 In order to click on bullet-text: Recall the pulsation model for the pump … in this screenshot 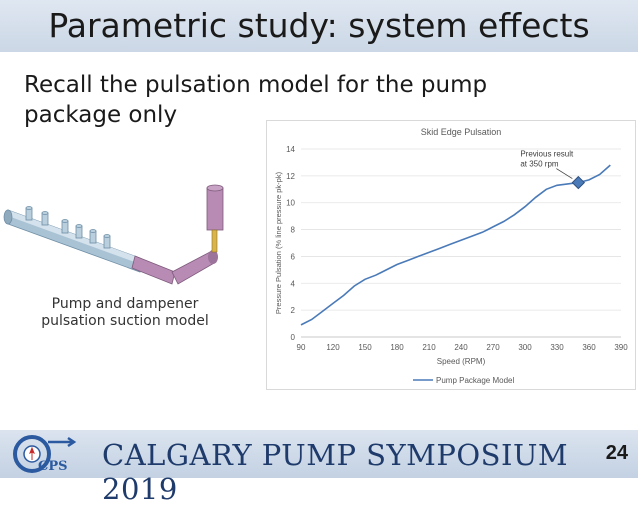, I will do `click(256, 100)`.